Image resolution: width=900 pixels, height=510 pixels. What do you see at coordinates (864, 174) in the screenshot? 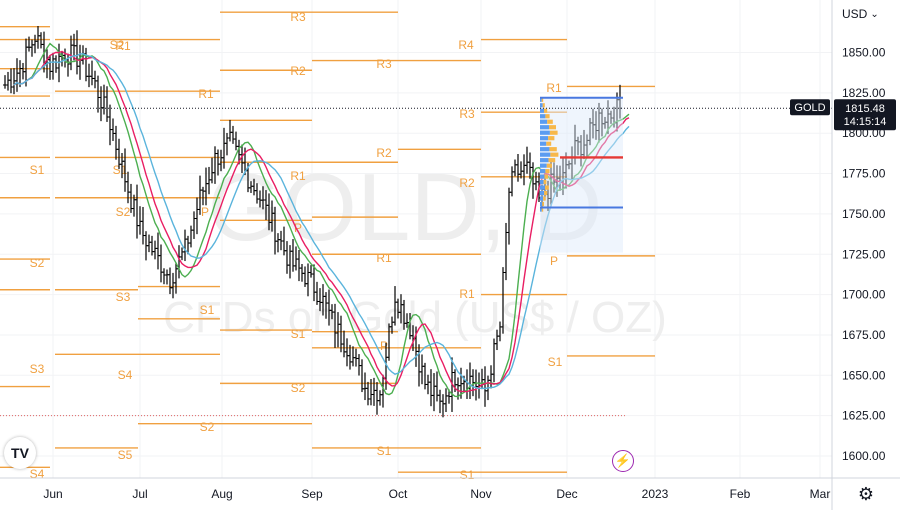
I see `y-tick-label: 1775.00` at bounding box center [864, 174].